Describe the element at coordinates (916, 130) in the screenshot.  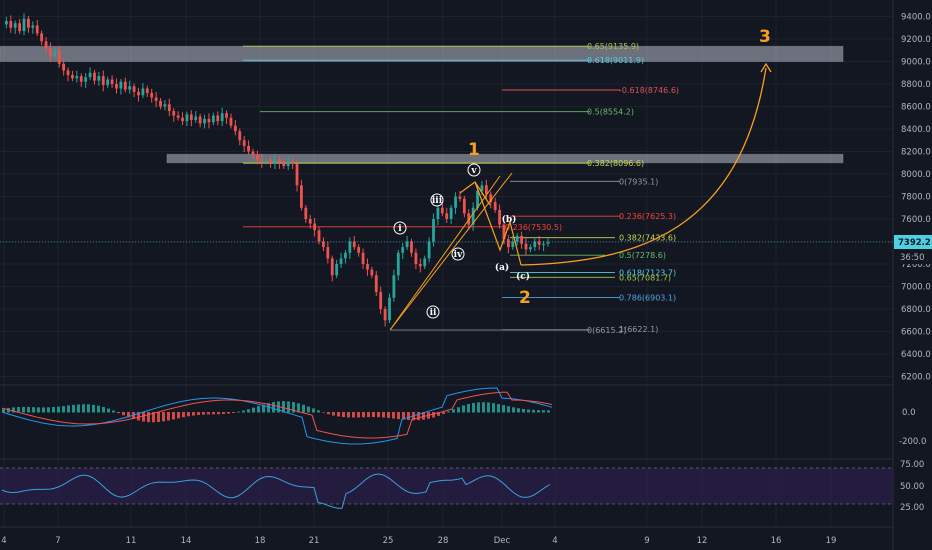
I see `price-tick-label: 8400.0` at that location.